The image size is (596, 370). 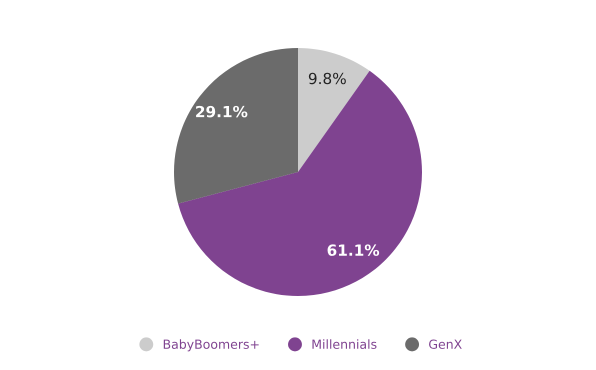 What do you see at coordinates (344, 344) in the screenshot?
I see `legend-label: Millennials` at bounding box center [344, 344].